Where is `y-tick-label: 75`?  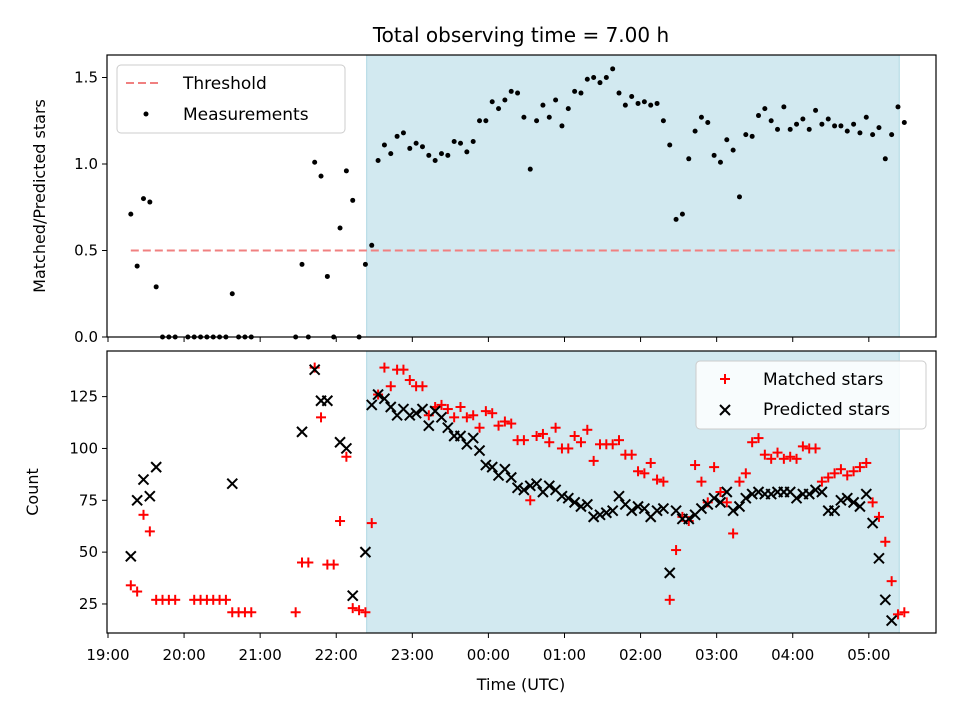
y-tick-label: 75 is located at coordinates (88, 500).